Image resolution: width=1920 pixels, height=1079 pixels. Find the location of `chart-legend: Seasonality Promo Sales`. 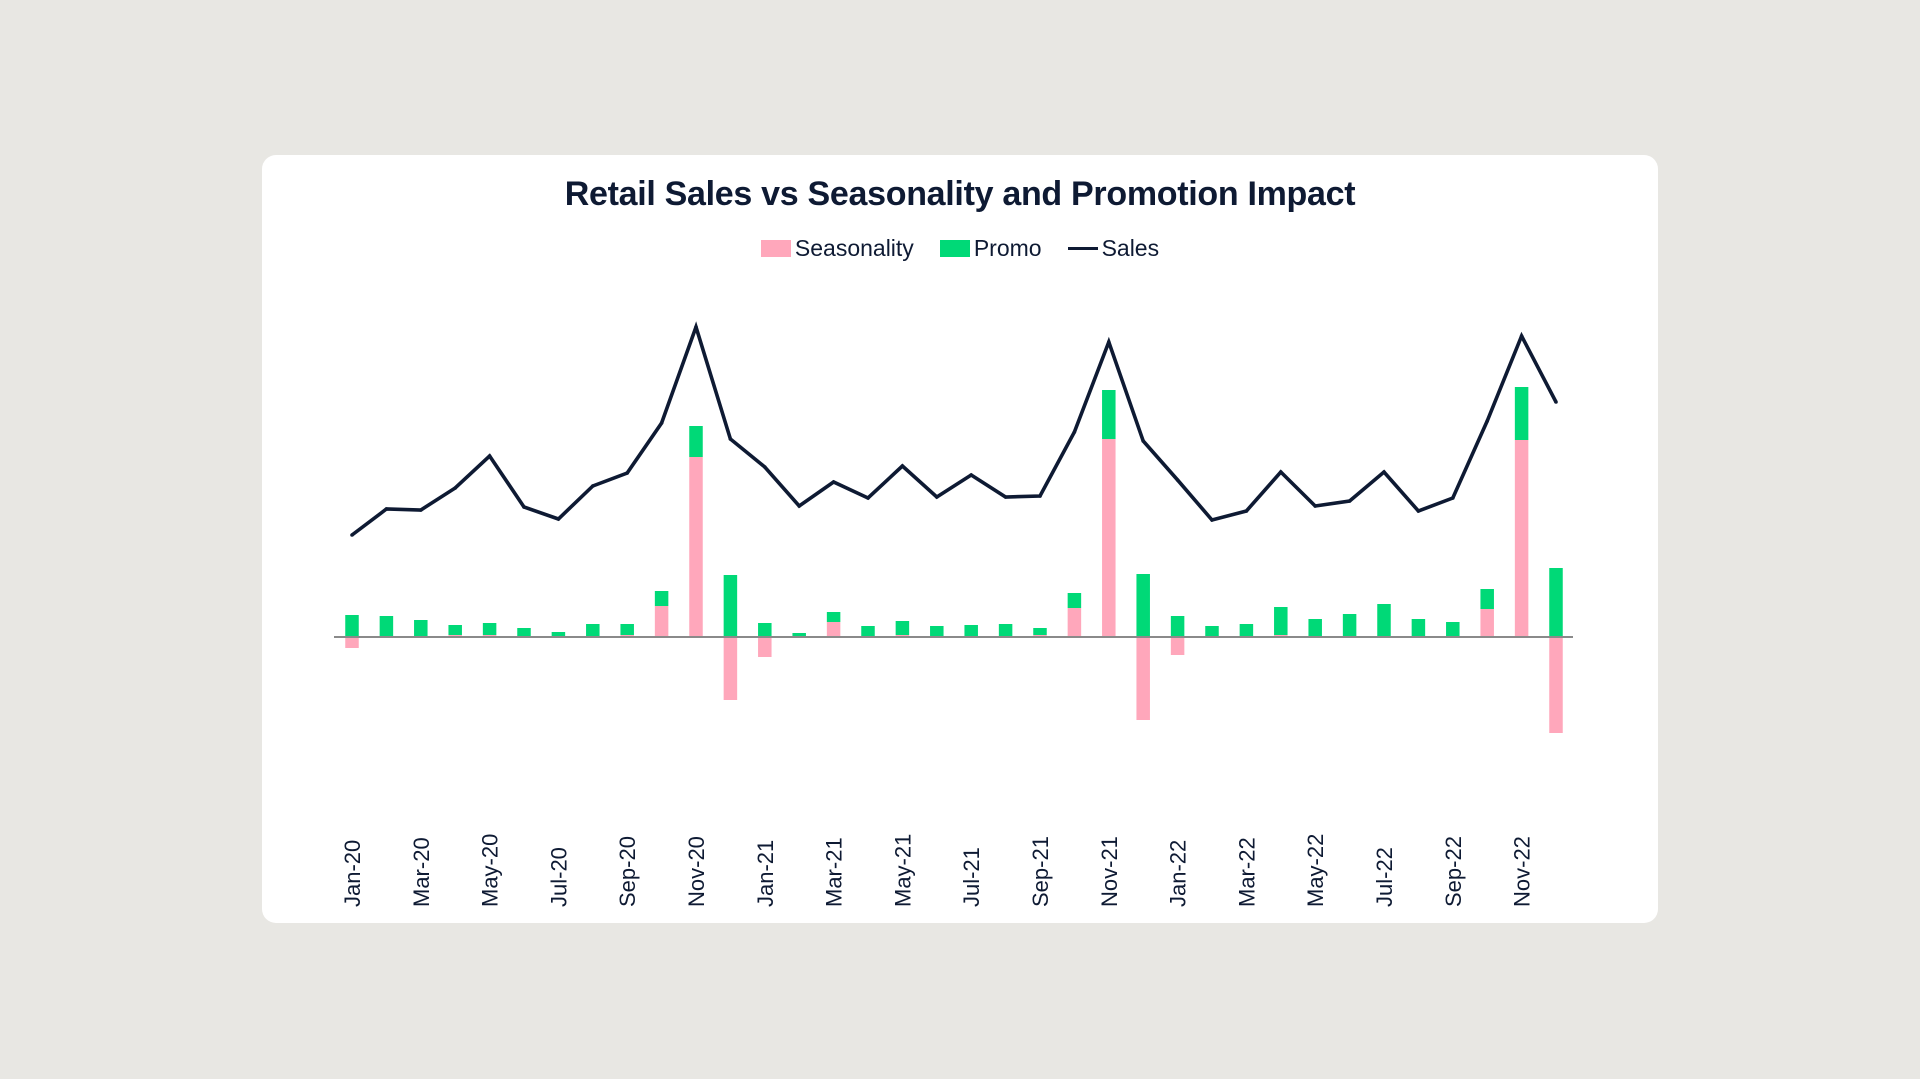

chart-legend: Seasonality Promo Sales is located at coordinates (960, 248).